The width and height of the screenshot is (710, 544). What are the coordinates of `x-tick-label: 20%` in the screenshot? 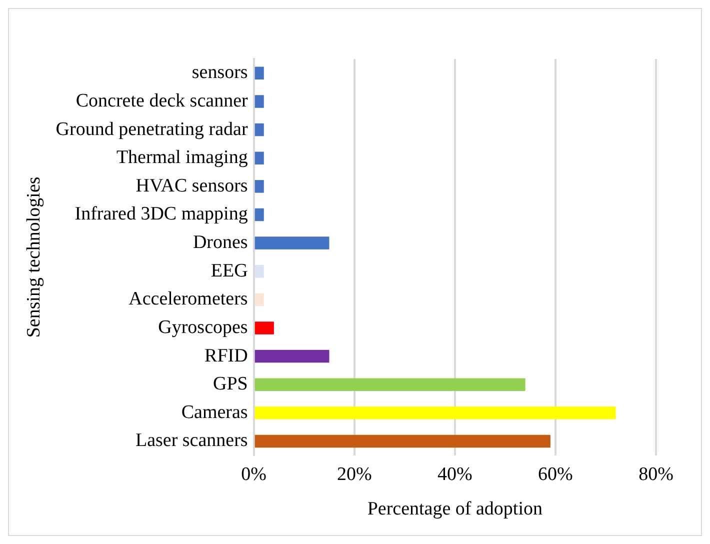 It's located at (354, 474).